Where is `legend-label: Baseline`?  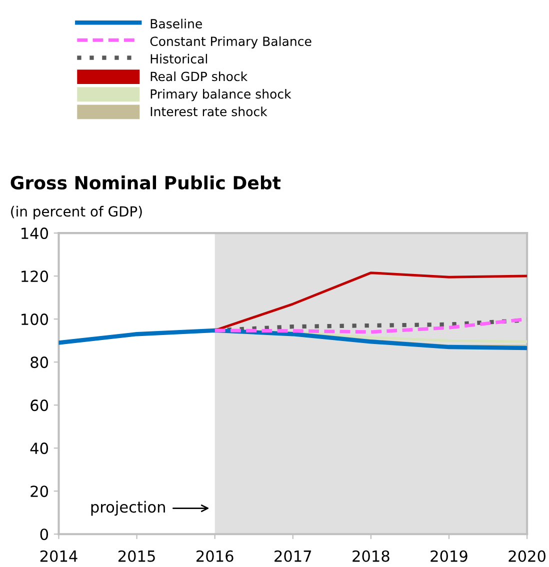 legend-label: Baseline is located at coordinates (176, 23).